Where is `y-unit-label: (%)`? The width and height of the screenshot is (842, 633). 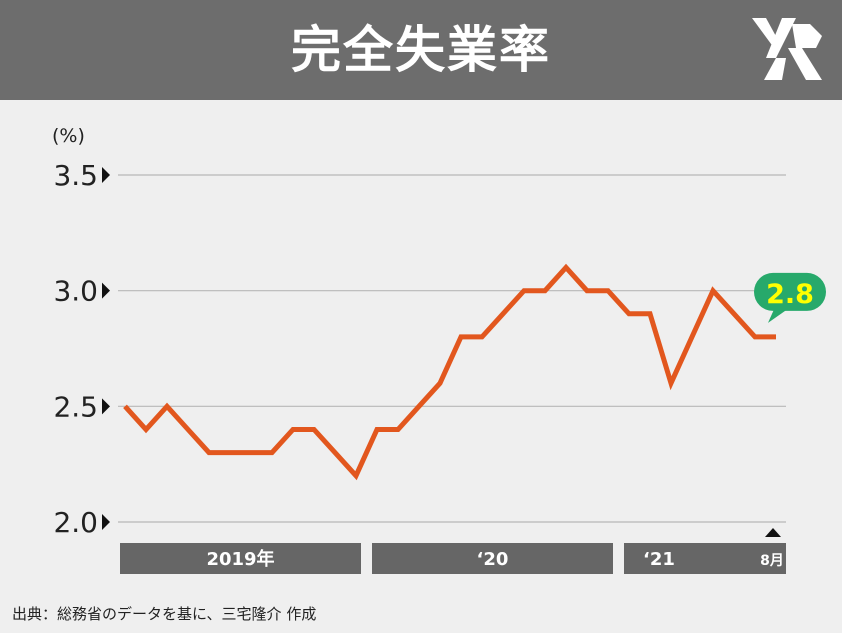 y-unit-label: (%) is located at coordinates (68, 136).